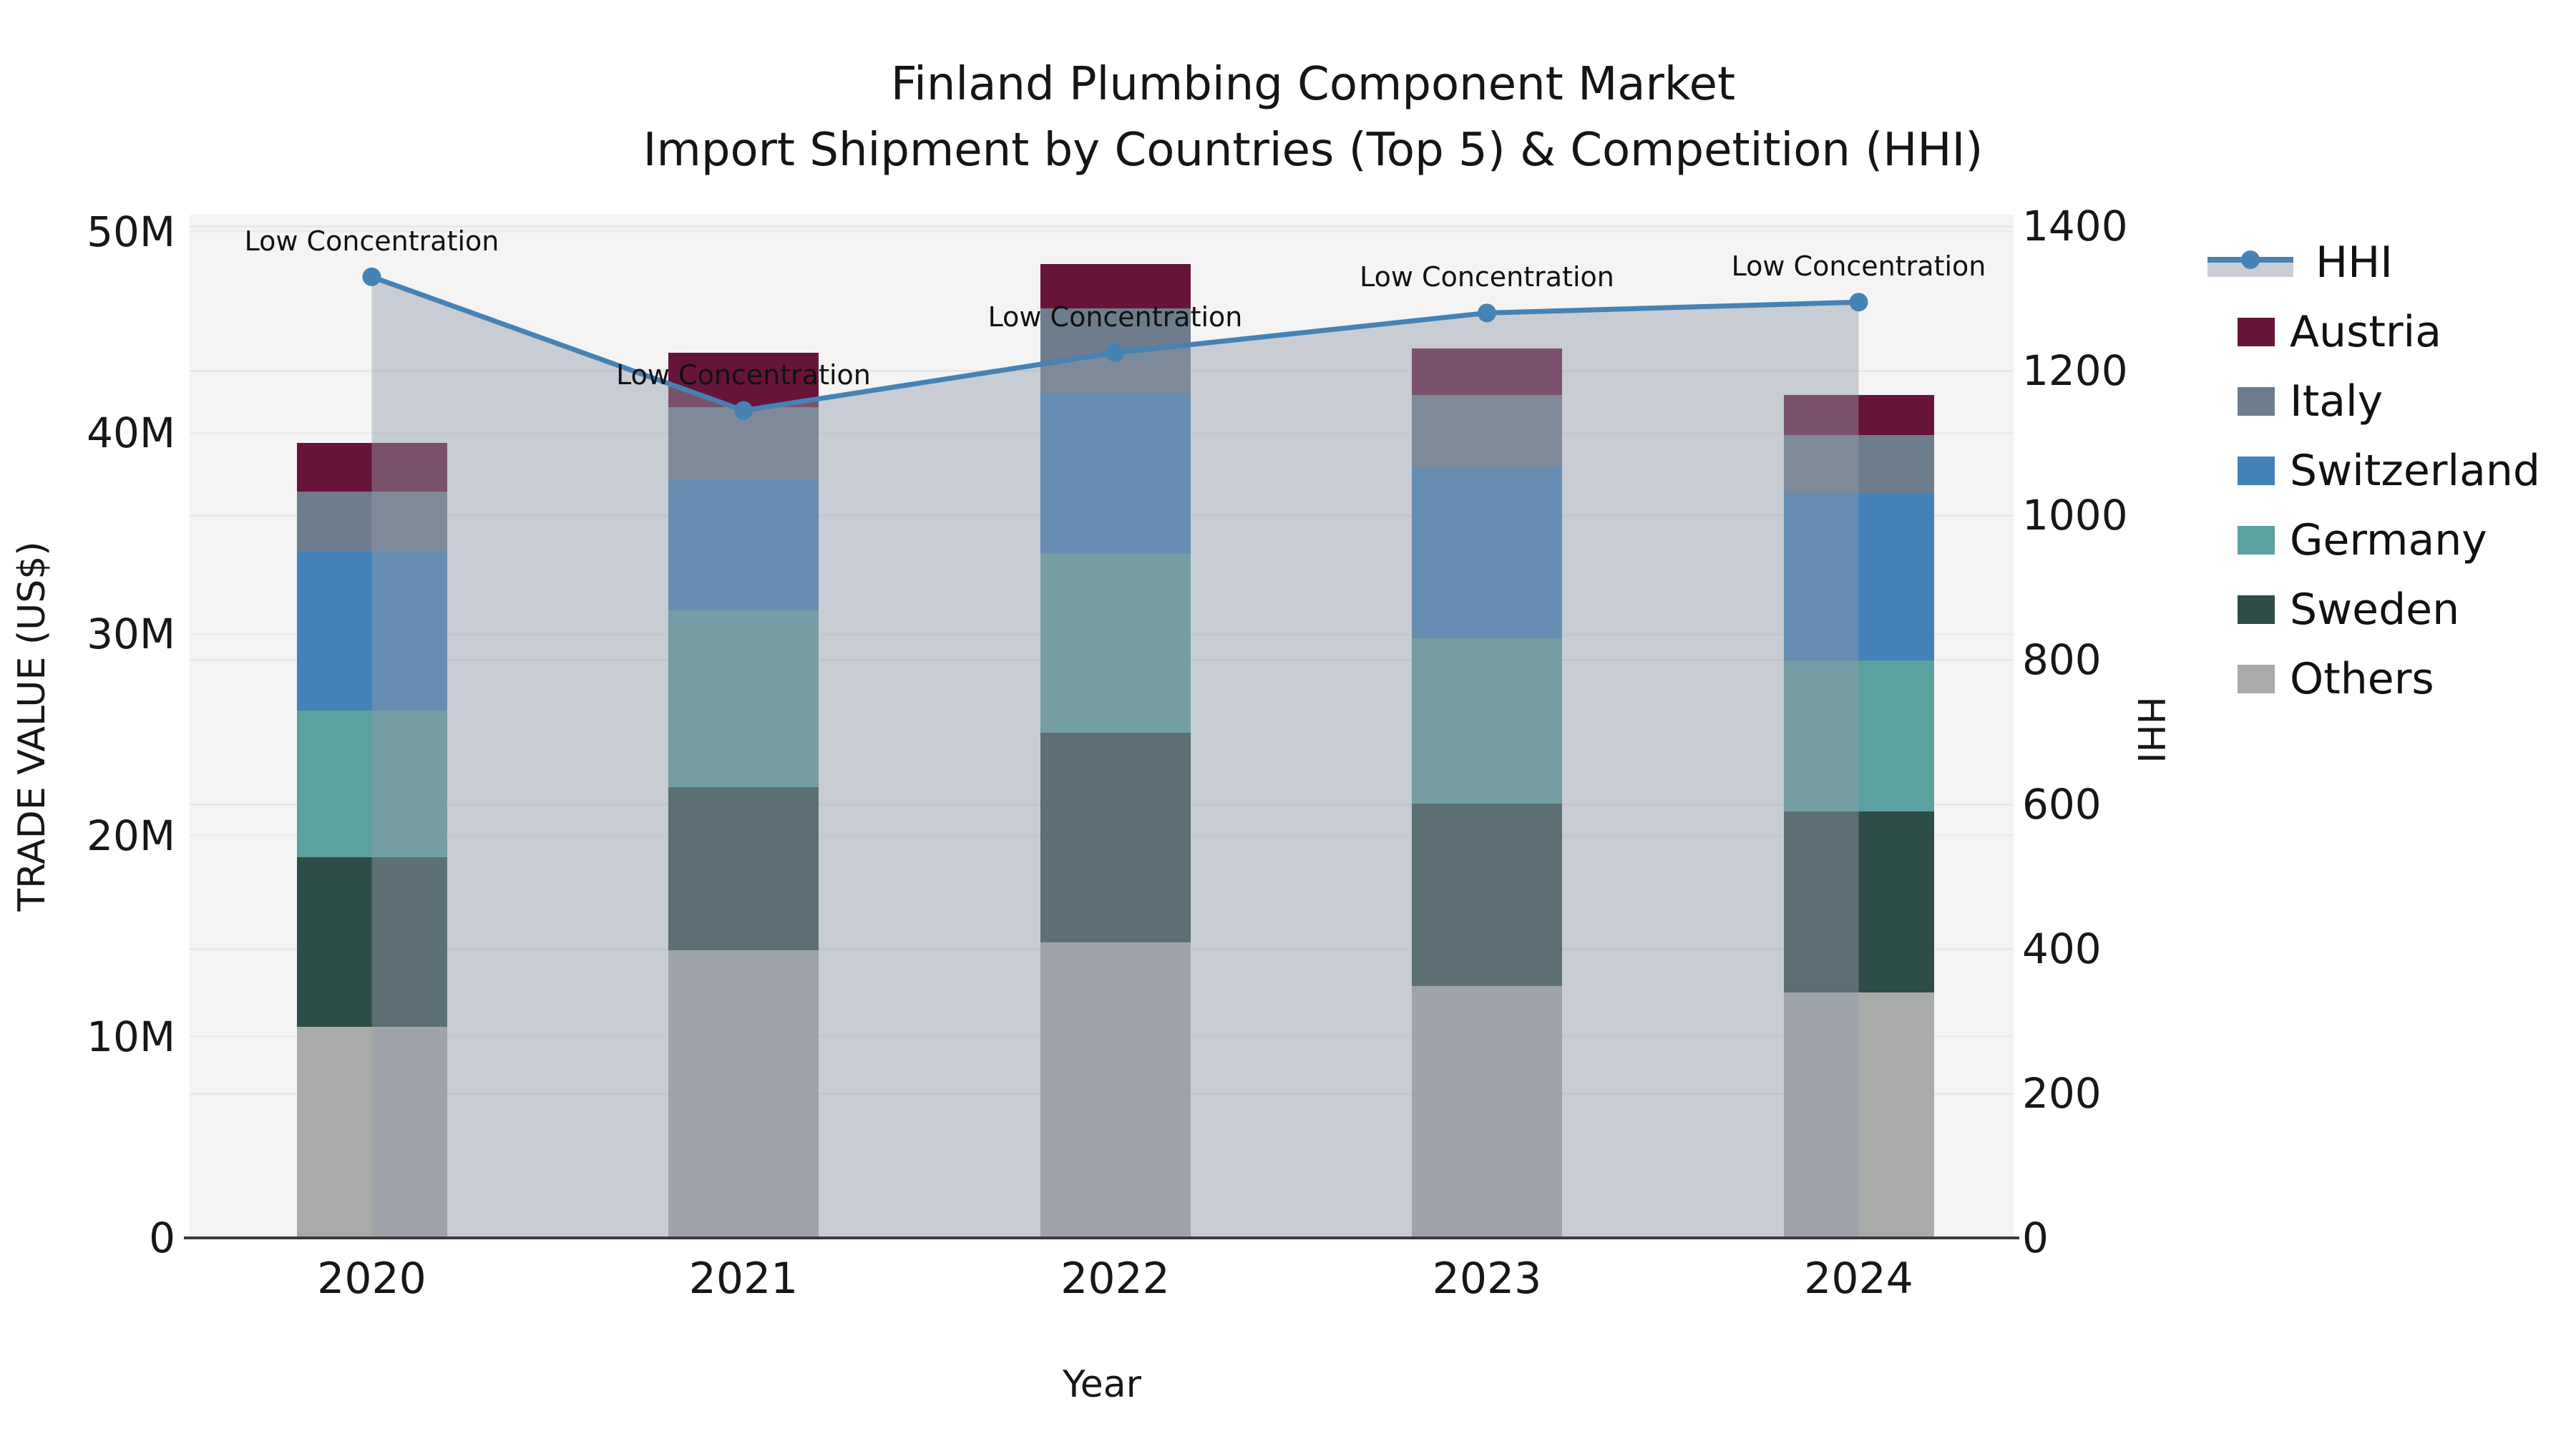 This screenshot has width=2576, height=1449. Describe the element at coordinates (2256, 678) in the screenshot. I see `legend-swatch-others` at that location.